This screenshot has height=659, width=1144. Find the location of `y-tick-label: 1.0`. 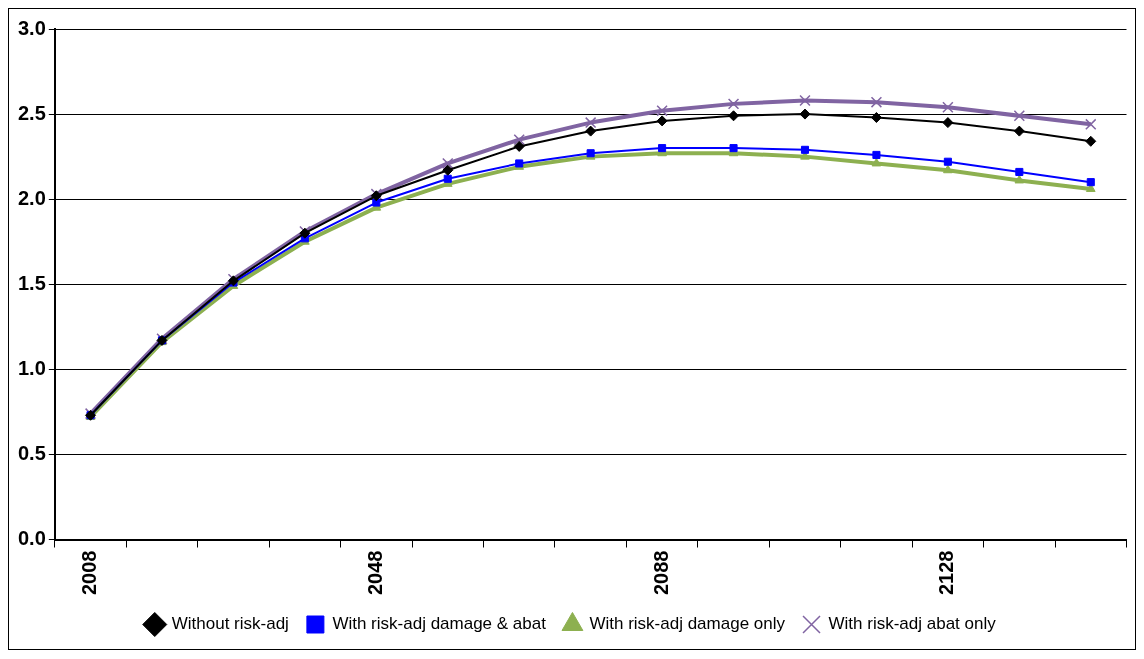

y-tick-label: 1.0 is located at coordinates (31, 367).